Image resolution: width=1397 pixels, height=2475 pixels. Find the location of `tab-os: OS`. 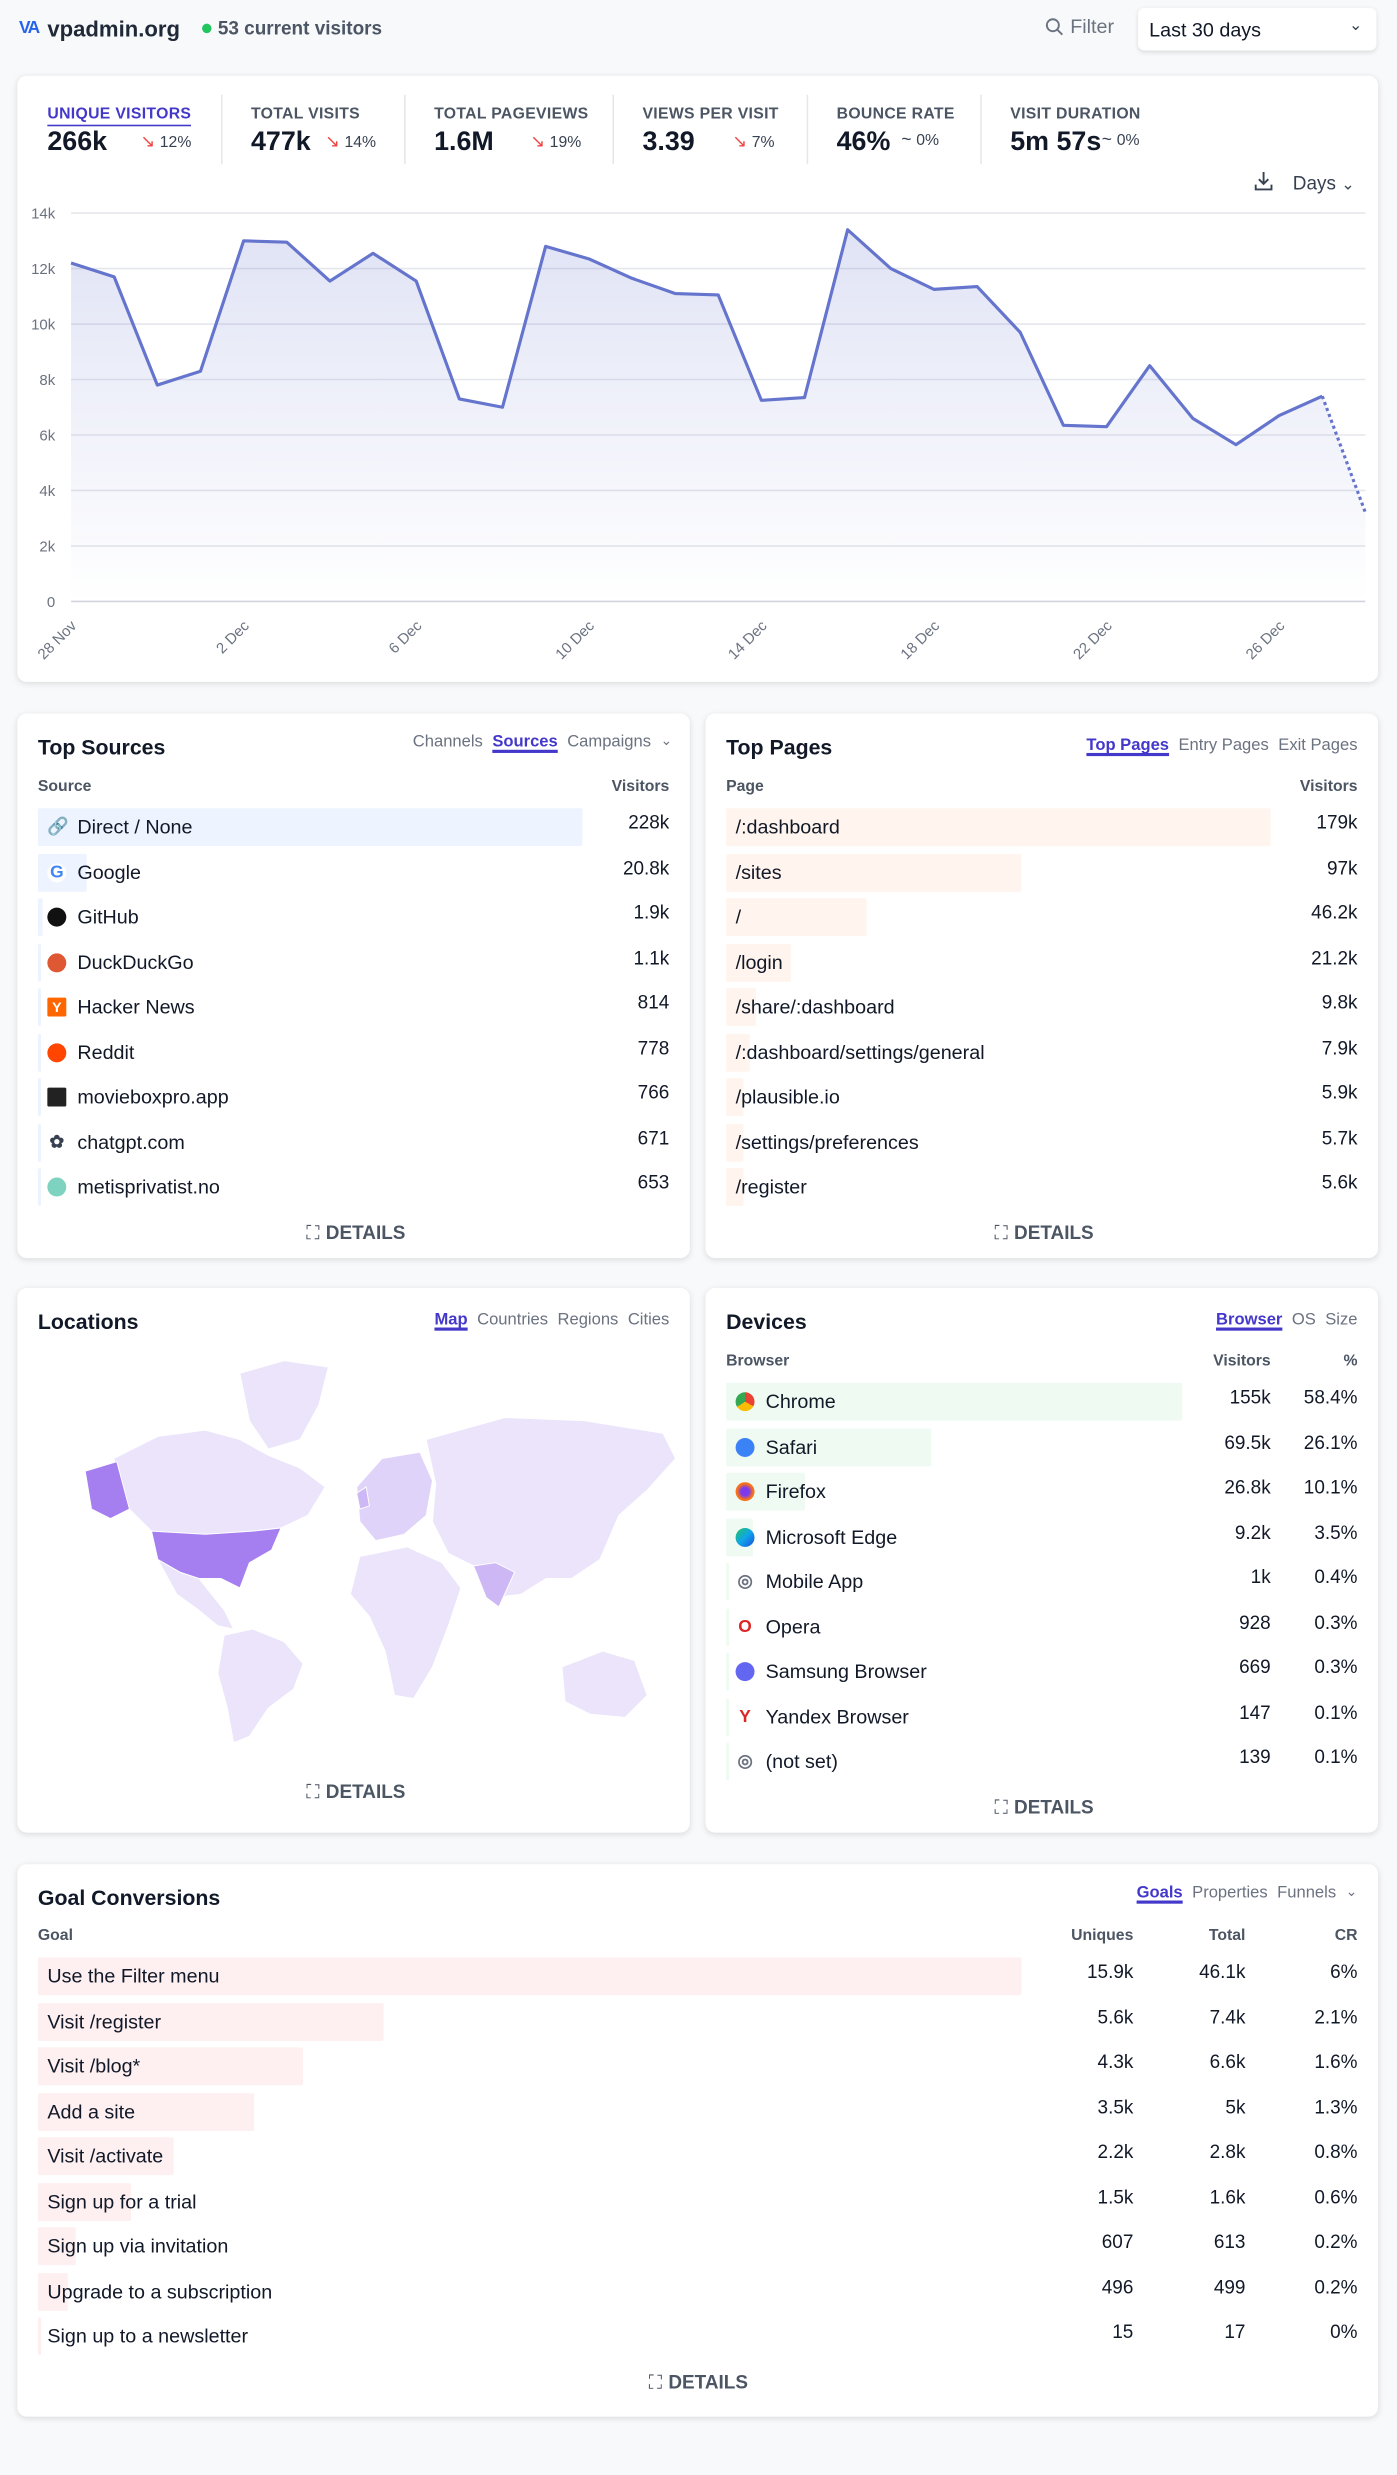

tab-os: OS is located at coordinates (1303, 1320).